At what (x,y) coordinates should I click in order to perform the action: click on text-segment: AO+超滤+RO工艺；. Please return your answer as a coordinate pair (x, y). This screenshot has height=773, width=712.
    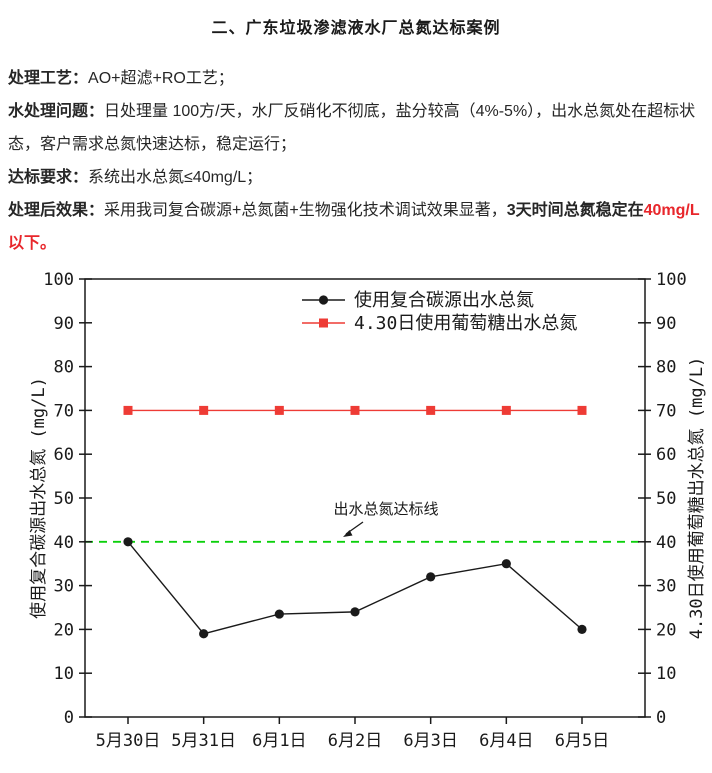
    Looking at the image, I should click on (161, 78).